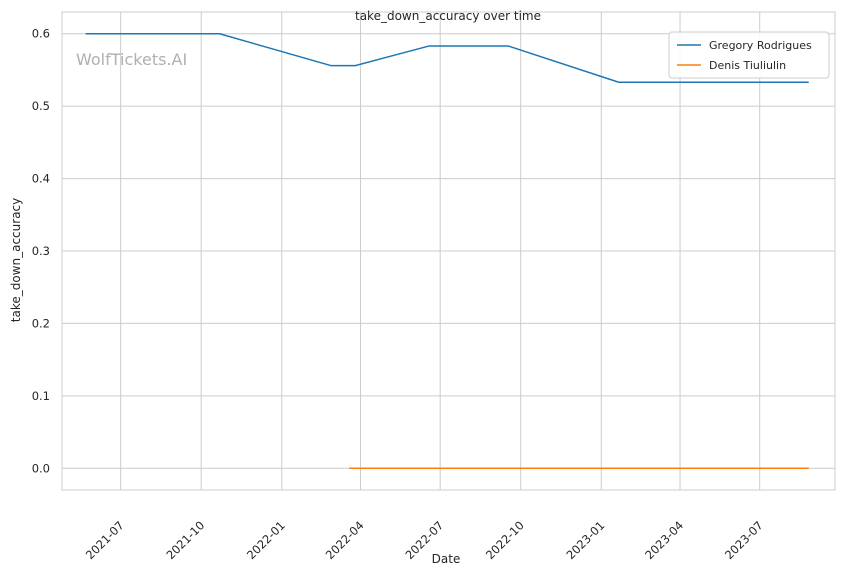 The image size is (844, 575). I want to click on y-tick-label: 0.5, so click(41, 106).